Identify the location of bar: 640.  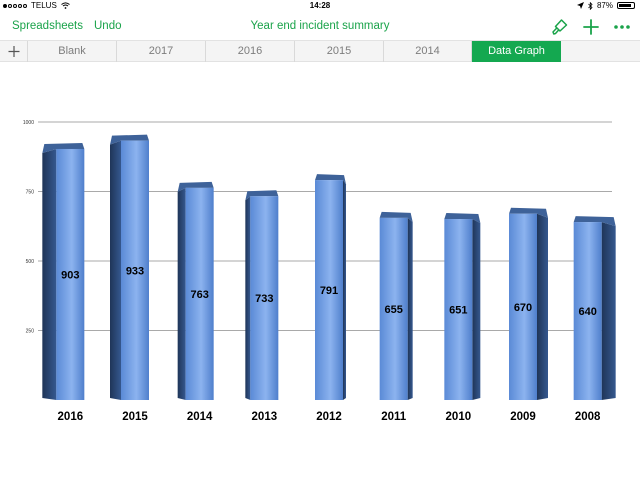
(594, 308).